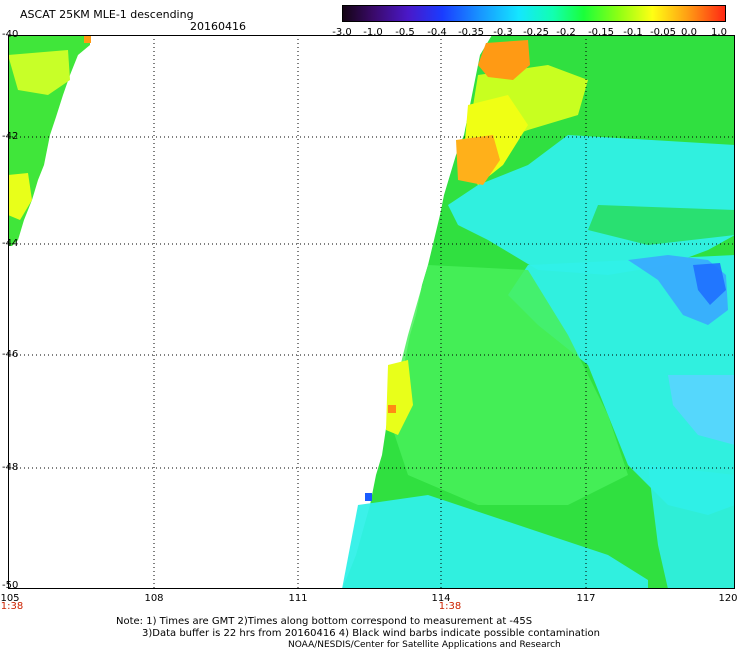  I want to click on lat-label: -48, so click(10, 467).